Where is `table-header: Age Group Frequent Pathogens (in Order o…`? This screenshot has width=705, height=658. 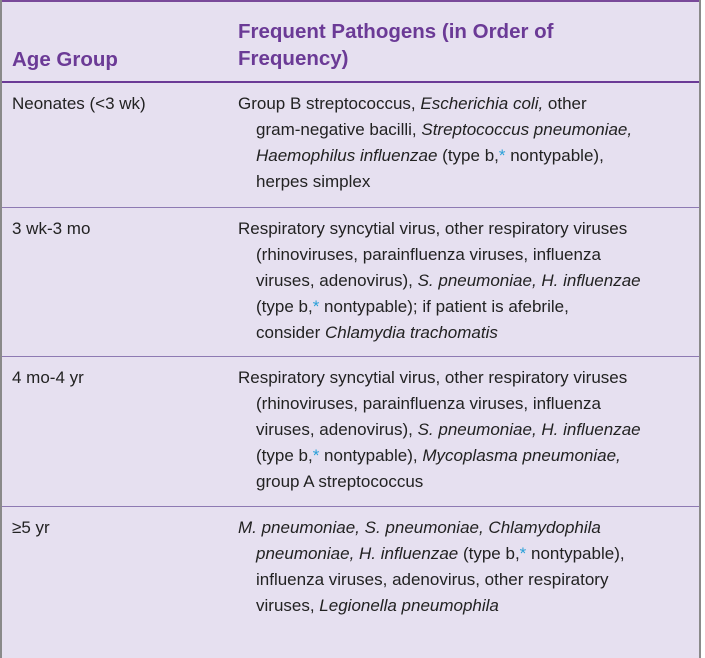
table-header: Age Group Frequent Pathogens (in Order o… is located at coordinates (350, 41).